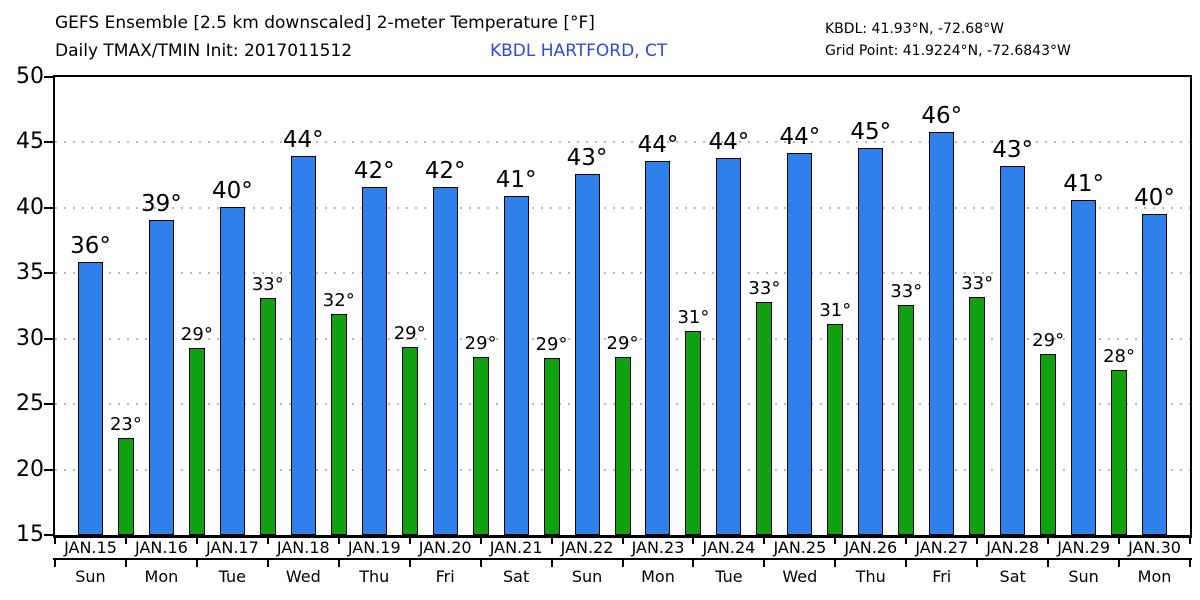  I want to click on tmax-value-label: 41°, so click(516, 180).